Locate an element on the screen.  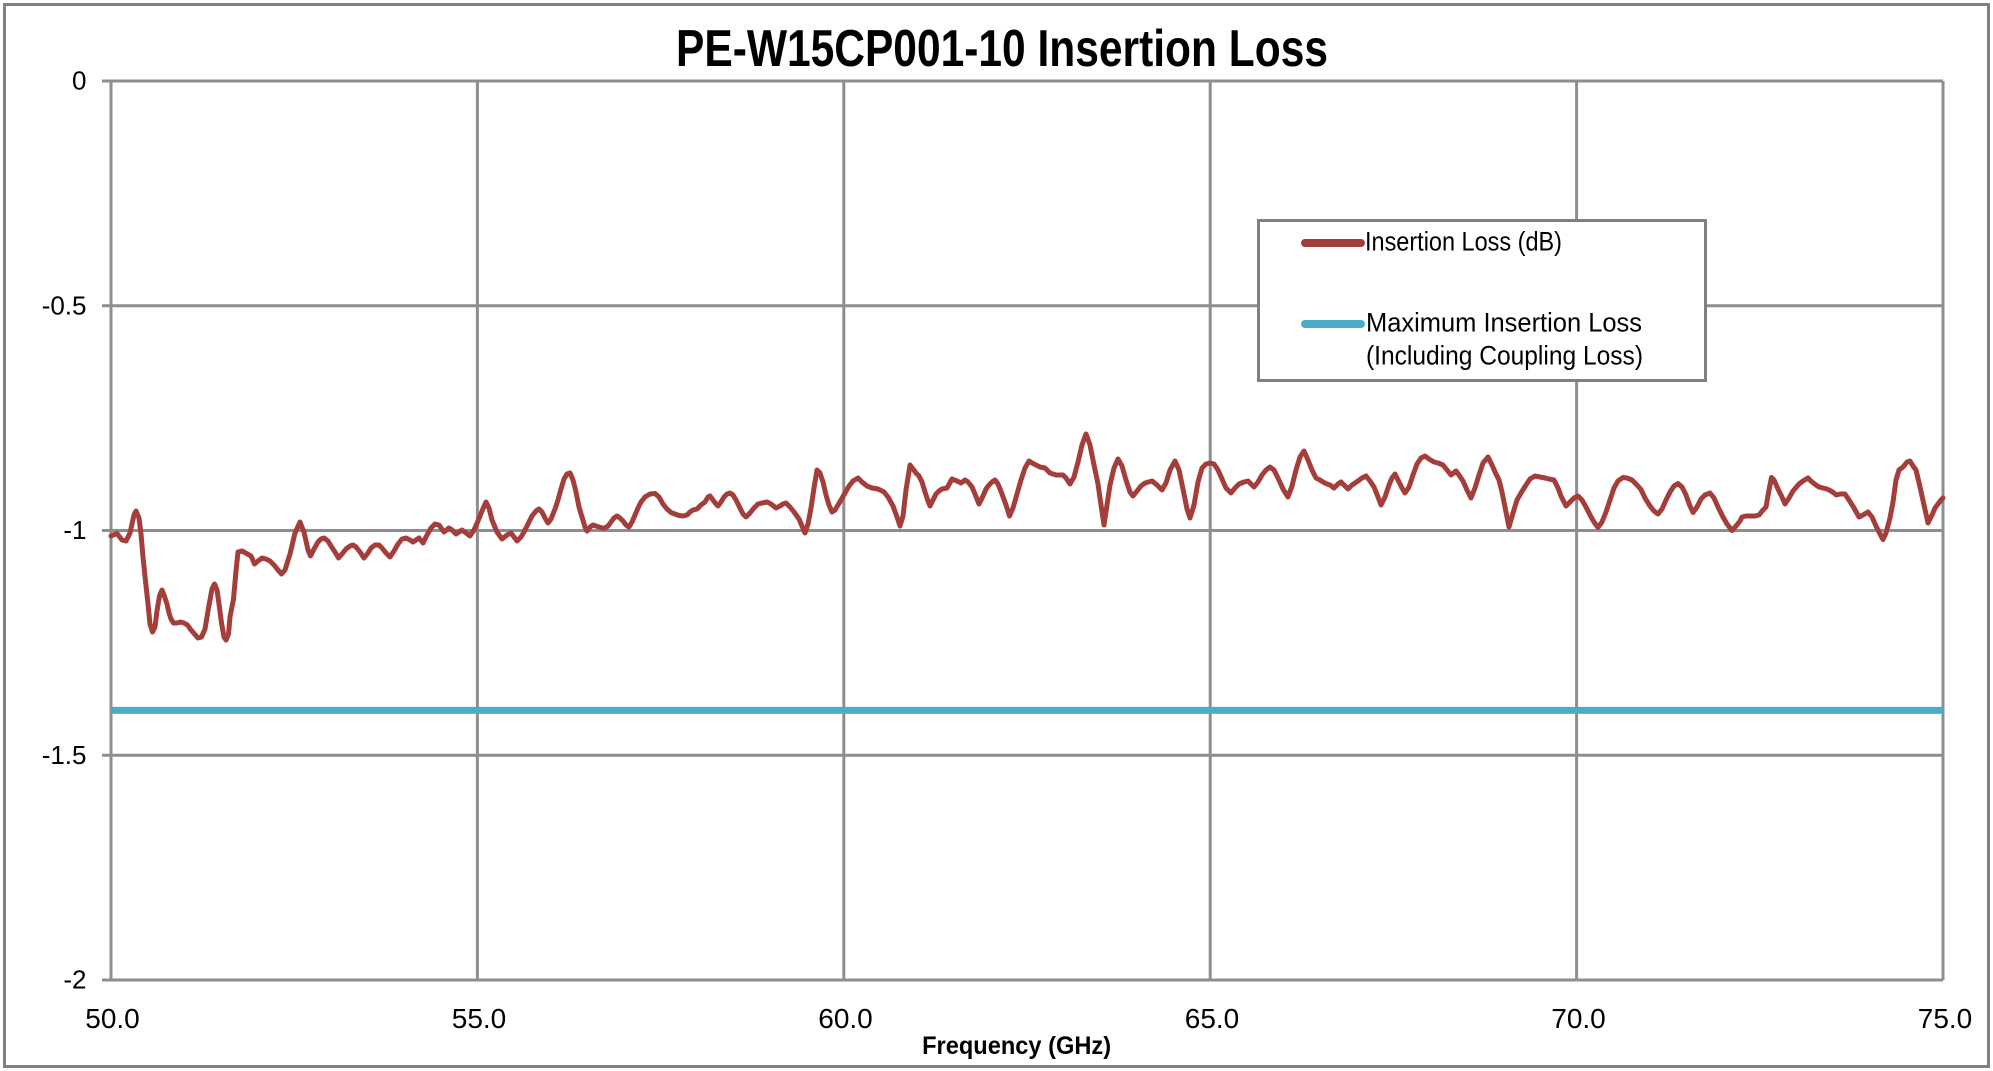
svg-text: PE-W15CP001-10 Insertion Loss is located at coordinates (1002, 49).